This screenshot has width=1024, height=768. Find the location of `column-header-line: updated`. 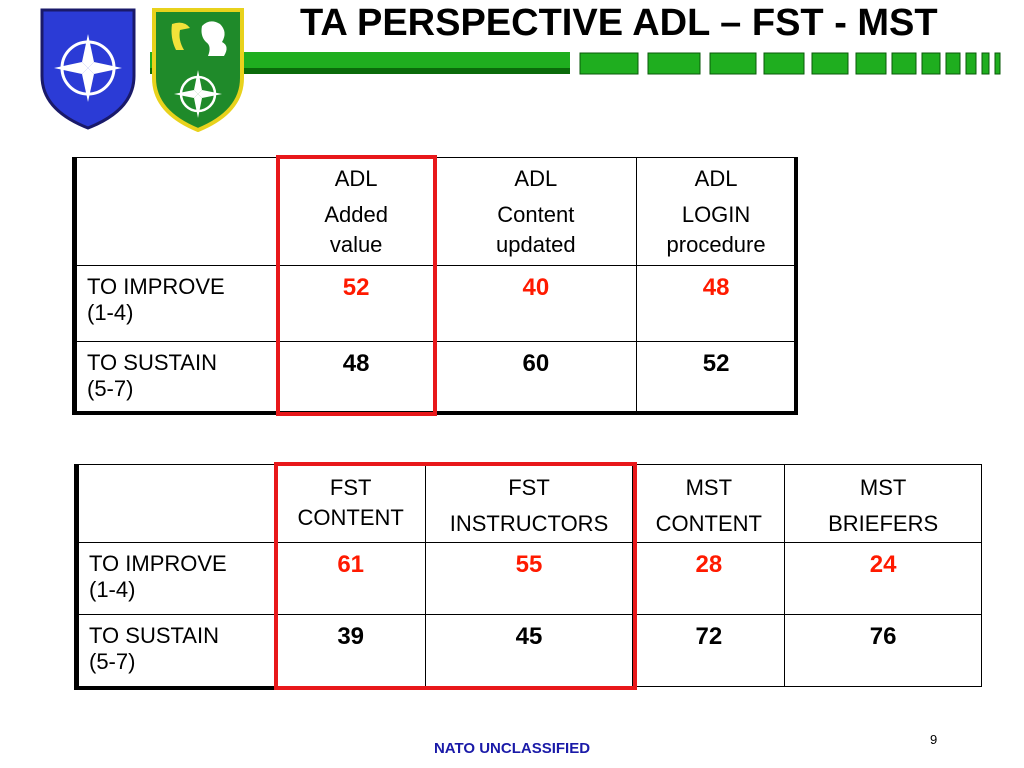

column-header-line: updated is located at coordinates (536, 244).